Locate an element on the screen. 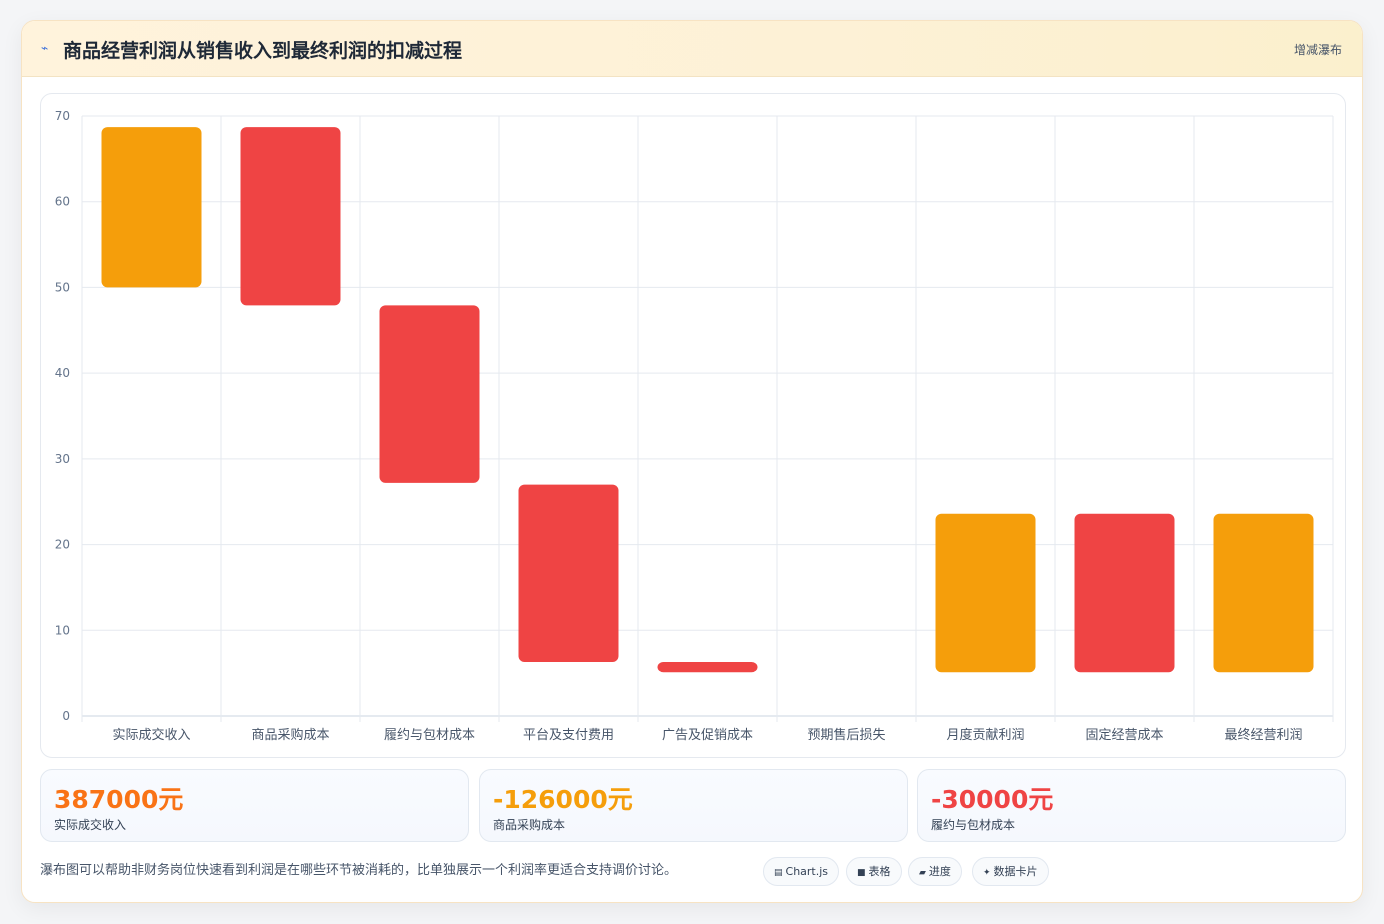 The image size is (1384, 924). y-tick-label: 20 is located at coordinates (62, 545).